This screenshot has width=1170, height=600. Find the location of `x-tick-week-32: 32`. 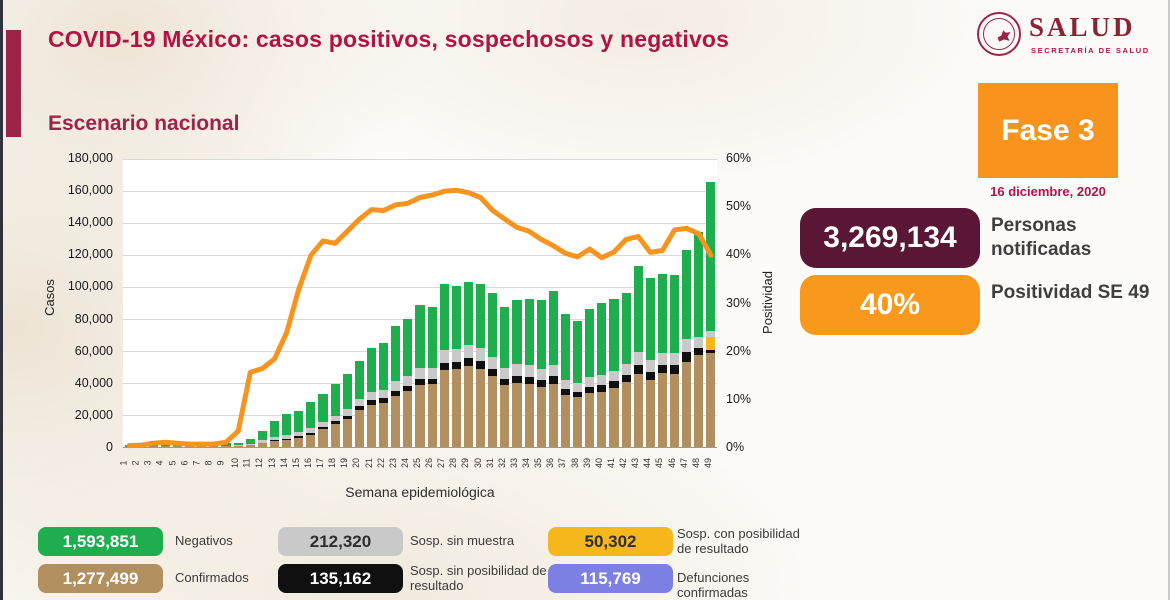

x-tick-week-32: 32 is located at coordinates (501, 463).